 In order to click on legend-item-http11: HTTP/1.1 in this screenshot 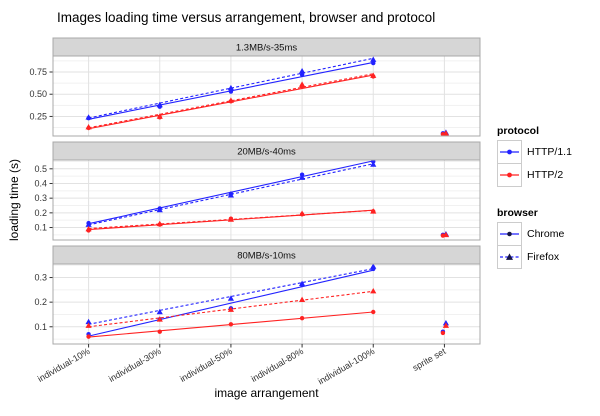, I will do `click(534, 152)`.